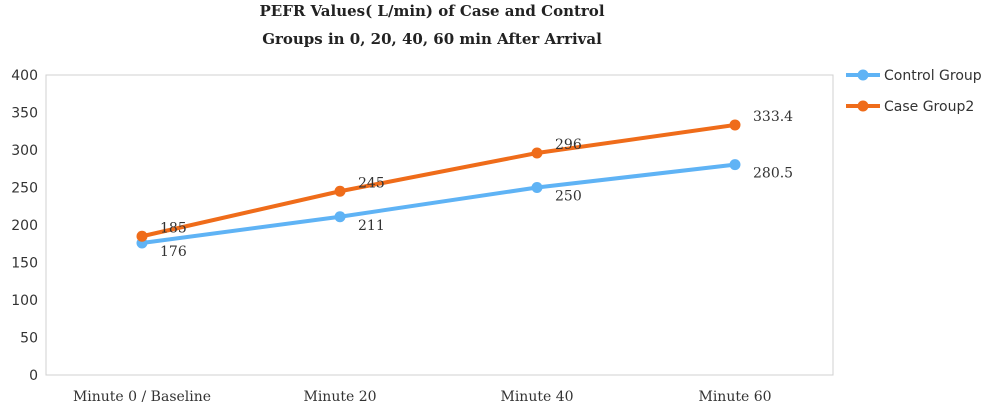 Image resolution: width=1000 pixels, height=408 pixels. What do you see at coordinates (734, 397) in the screenshot?
I see `x-tick-label: Minute 60` at bounding box center [734, 397].